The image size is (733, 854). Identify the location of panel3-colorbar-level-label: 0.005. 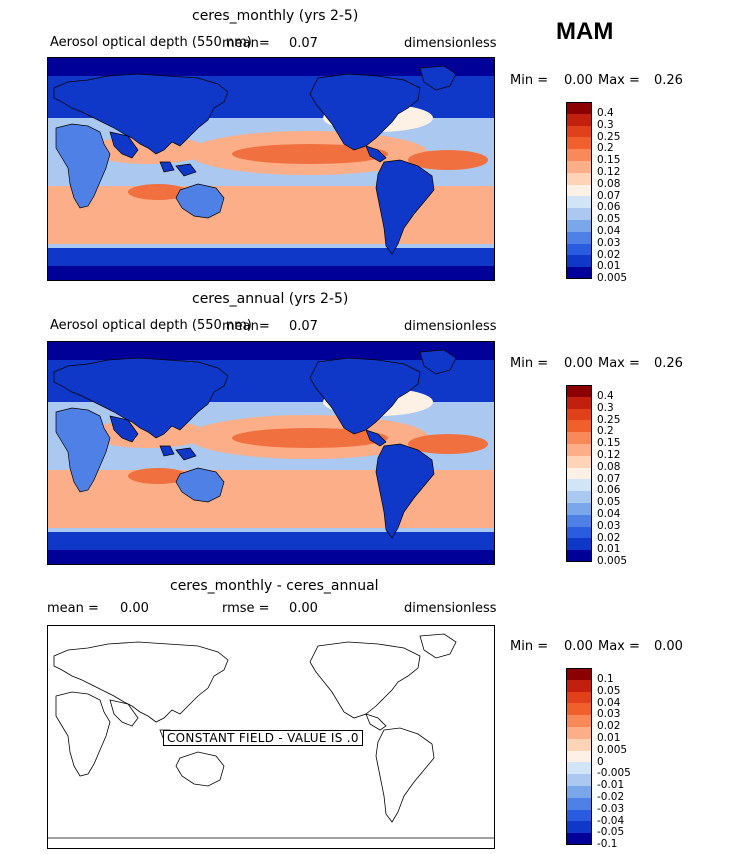
(612, 749).